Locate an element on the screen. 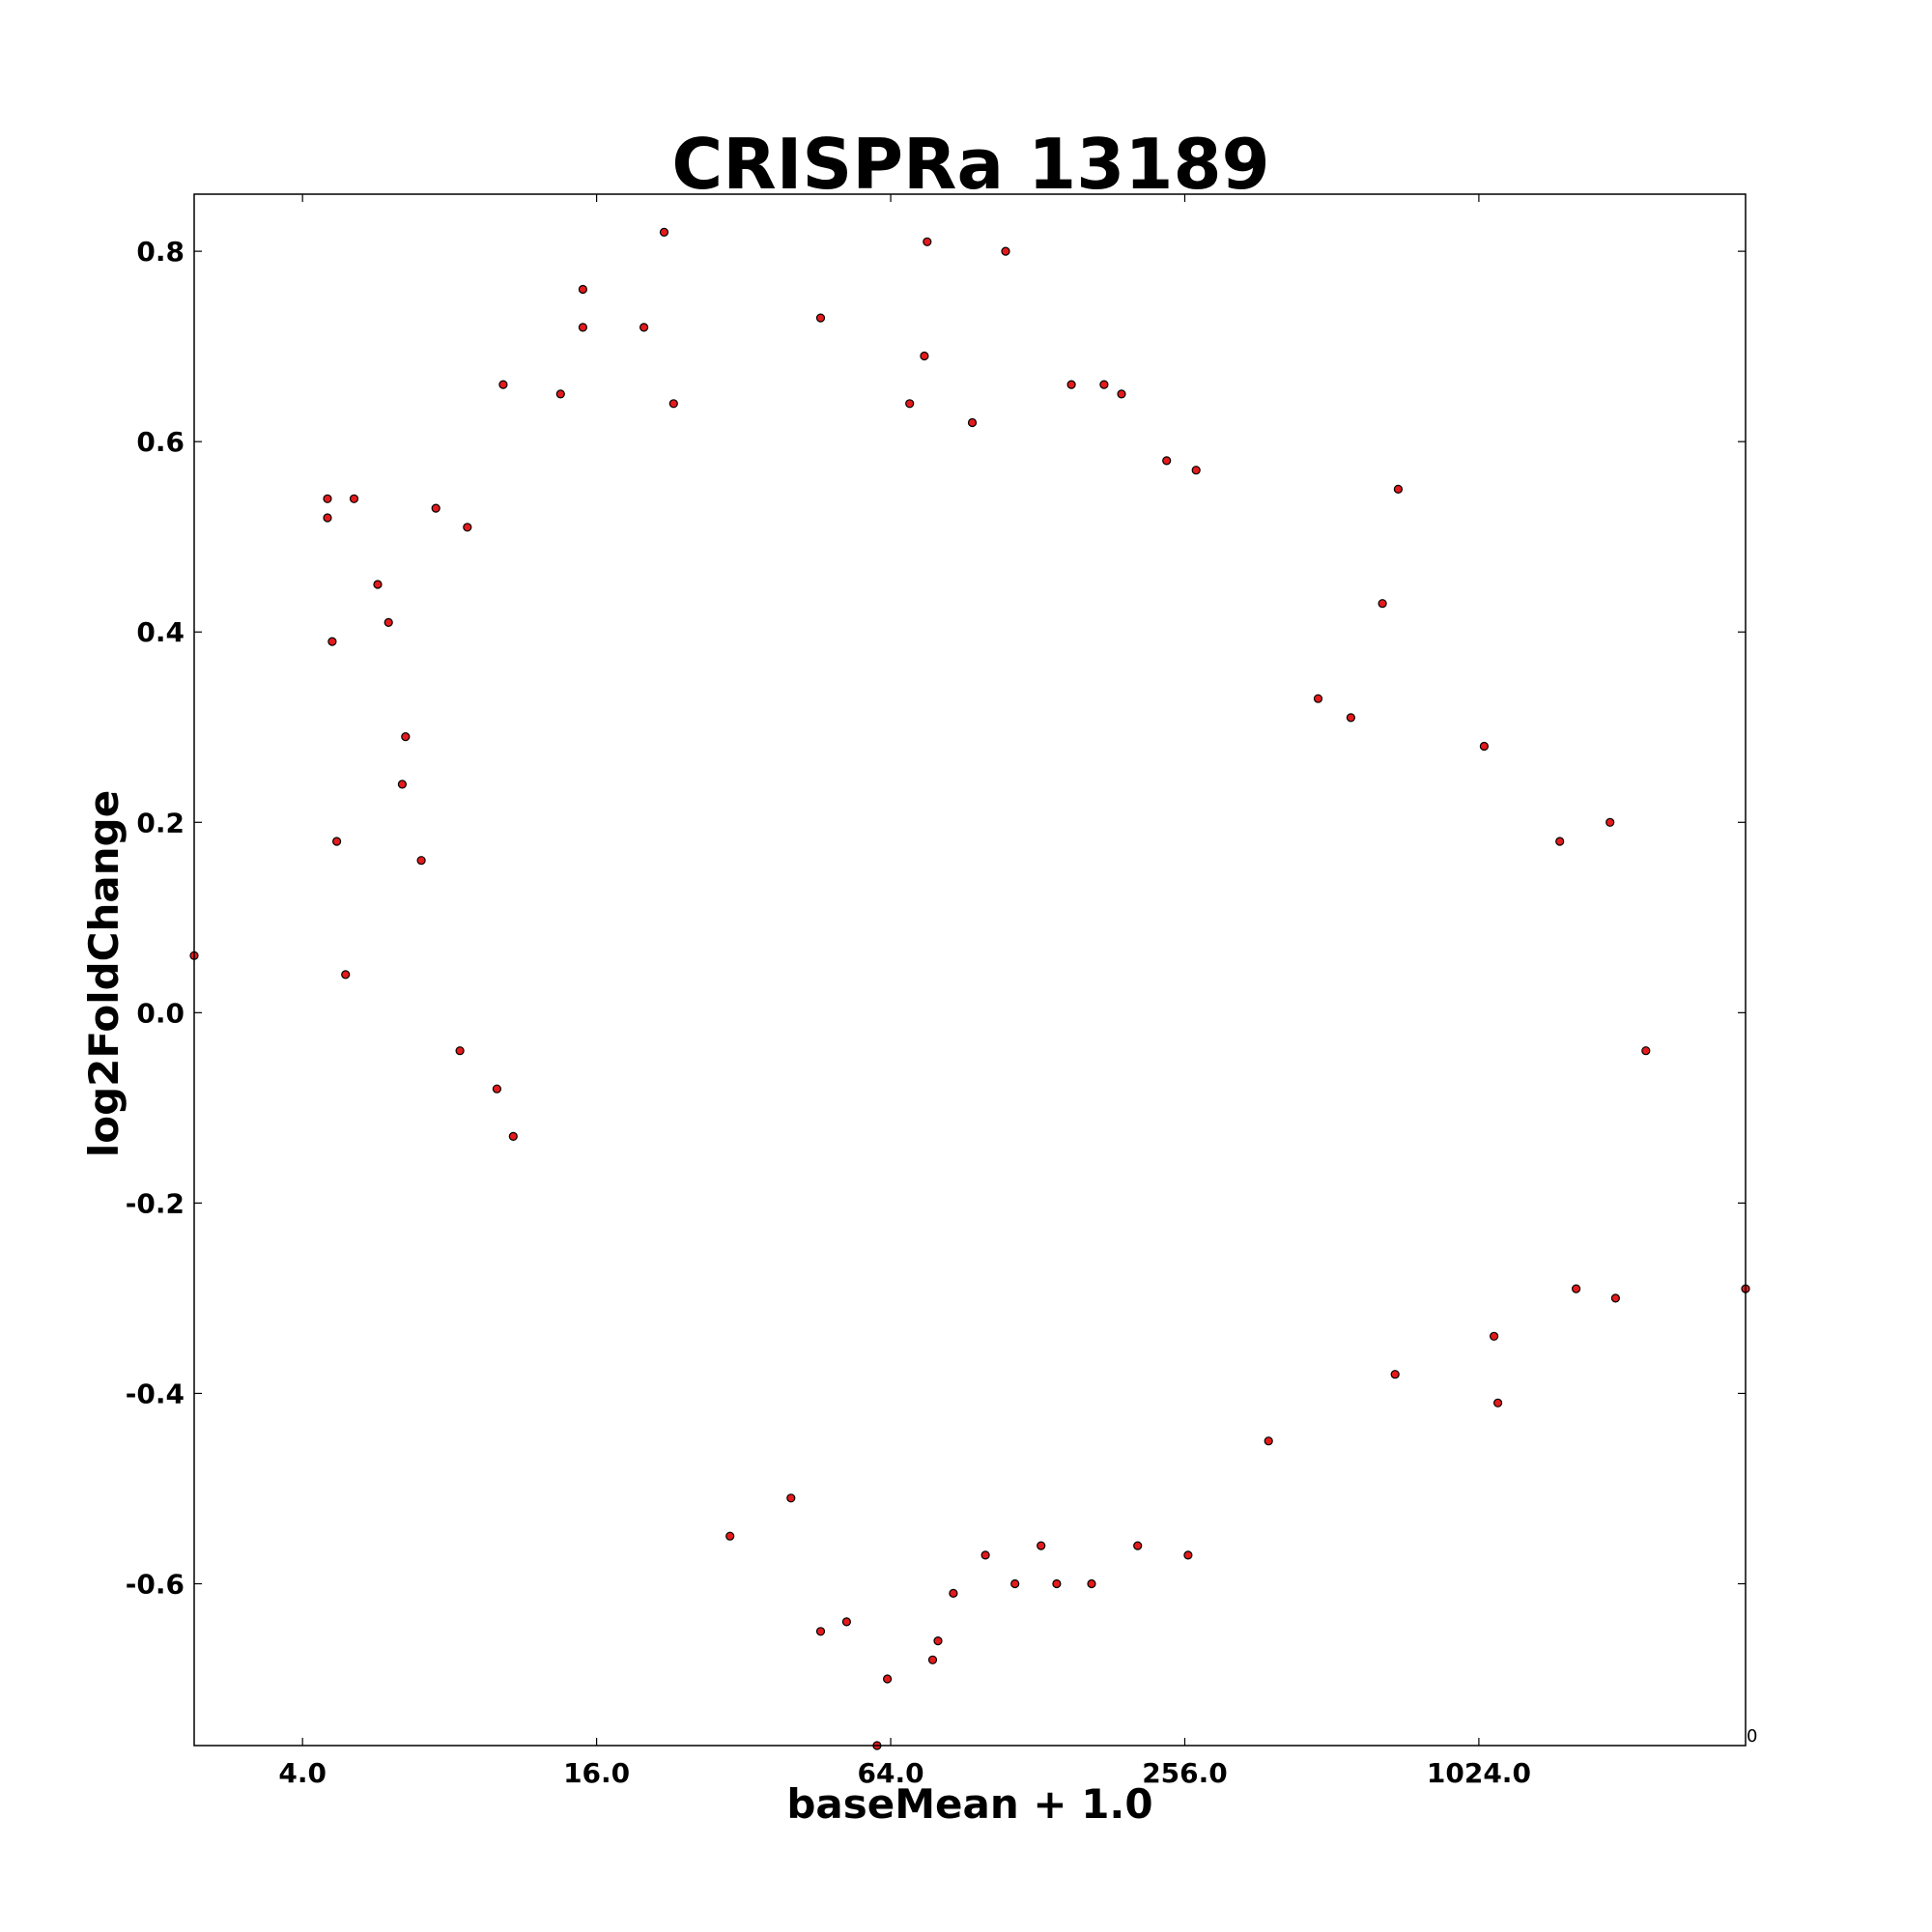 This screenshot has height=1932, width=1932. y-tick-label: -0.6 is located at coordinates (155, 1585).